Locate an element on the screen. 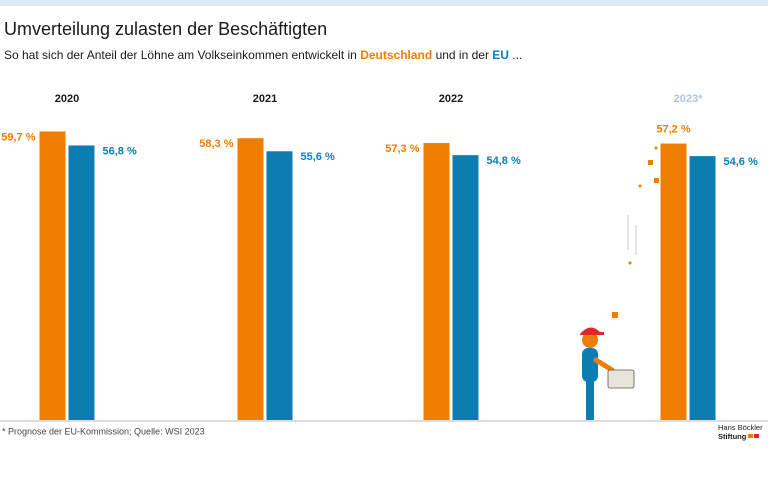  value-label: 55,6 % is located at coordinates (318, 157).